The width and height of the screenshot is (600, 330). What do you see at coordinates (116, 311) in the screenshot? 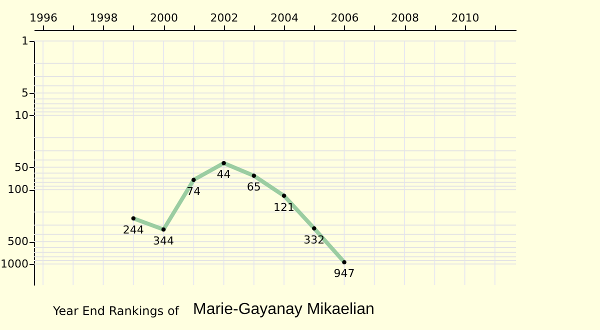
I see `text: Year End Rankings of` at bounding box center [116, 311].